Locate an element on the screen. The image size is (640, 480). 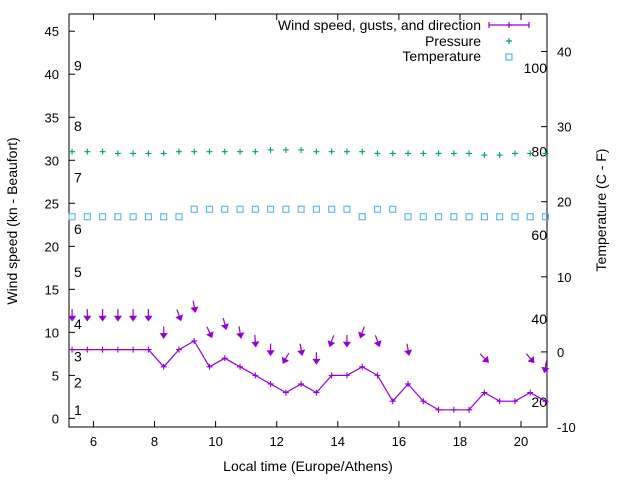
y2-tick-label: 20 is located at coordinates (564, 202).